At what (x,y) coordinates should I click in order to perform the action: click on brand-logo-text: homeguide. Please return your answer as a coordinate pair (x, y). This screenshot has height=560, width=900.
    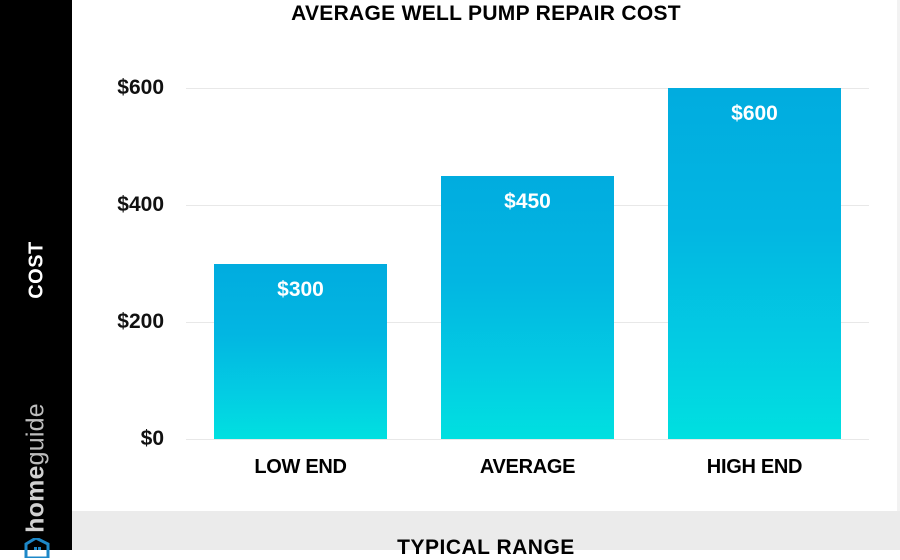
    Looking at the image, I should click on (36, 468).